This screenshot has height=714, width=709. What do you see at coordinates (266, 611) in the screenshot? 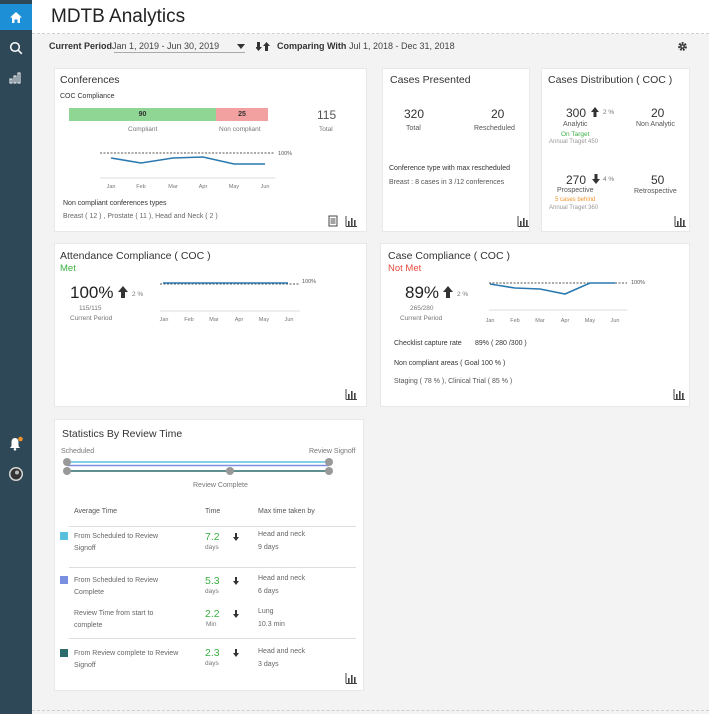
I see `table-row-max-type: Lung` at bounding box center [266, 611].